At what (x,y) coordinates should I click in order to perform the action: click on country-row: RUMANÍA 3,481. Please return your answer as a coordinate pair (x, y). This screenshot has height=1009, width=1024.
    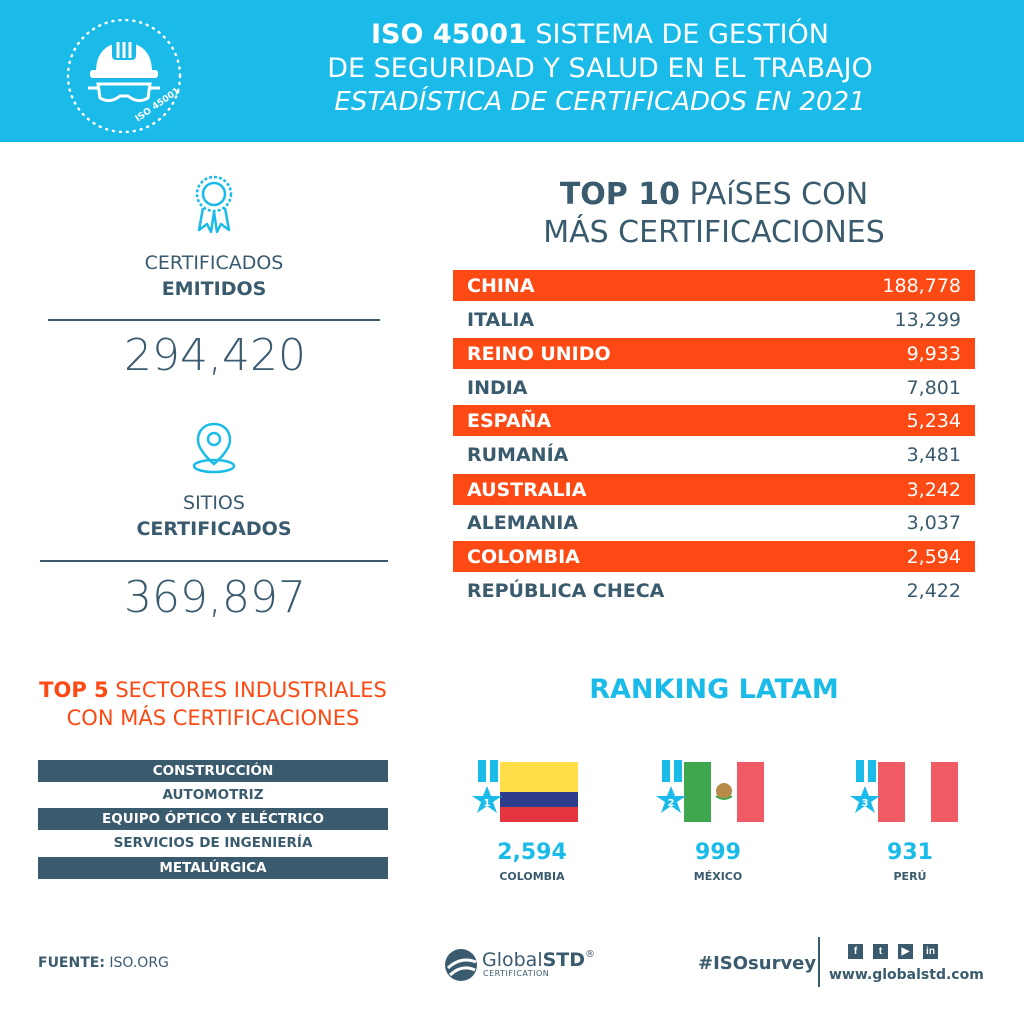
    Looking at the image, I should click on (714, 454).